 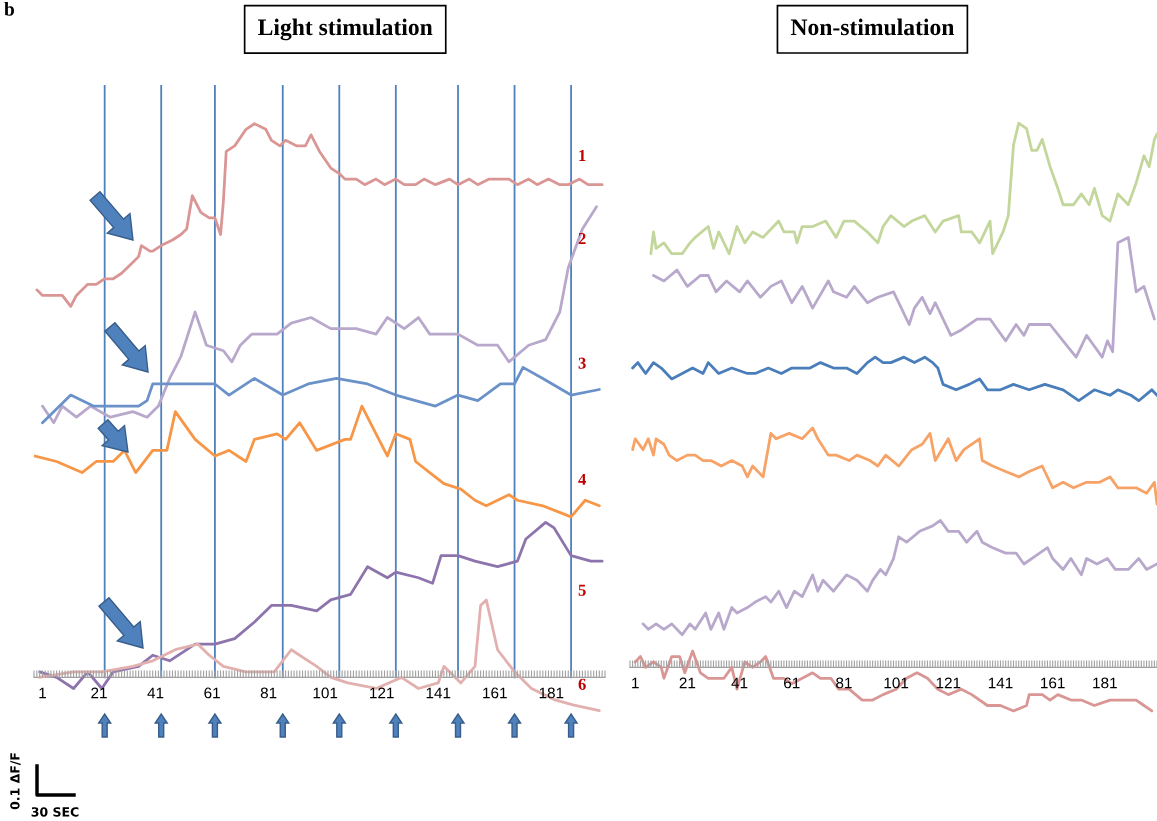 I want to click on annotation: 6, so click(x=582, y=684).